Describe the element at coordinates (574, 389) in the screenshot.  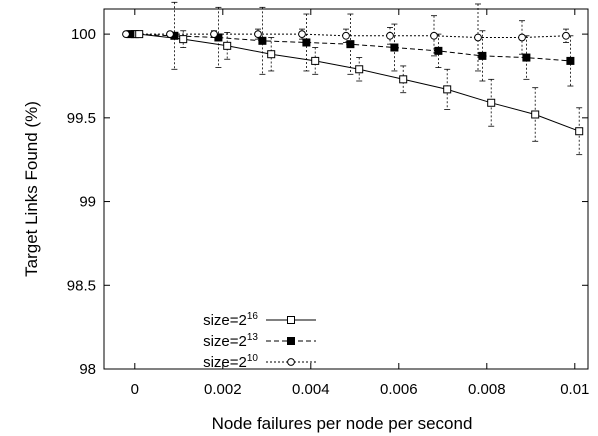
I see `x-tick-label: 0.01` at that location.